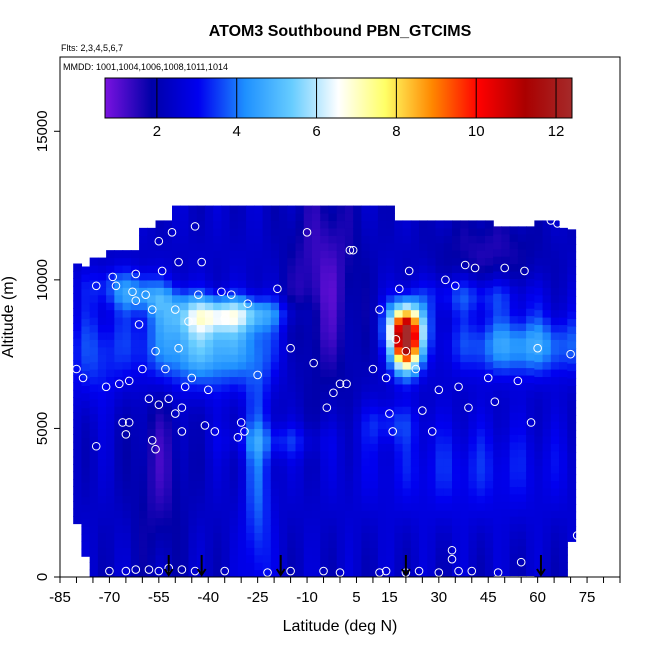  I want to click on sample-point, so click(96, 286).